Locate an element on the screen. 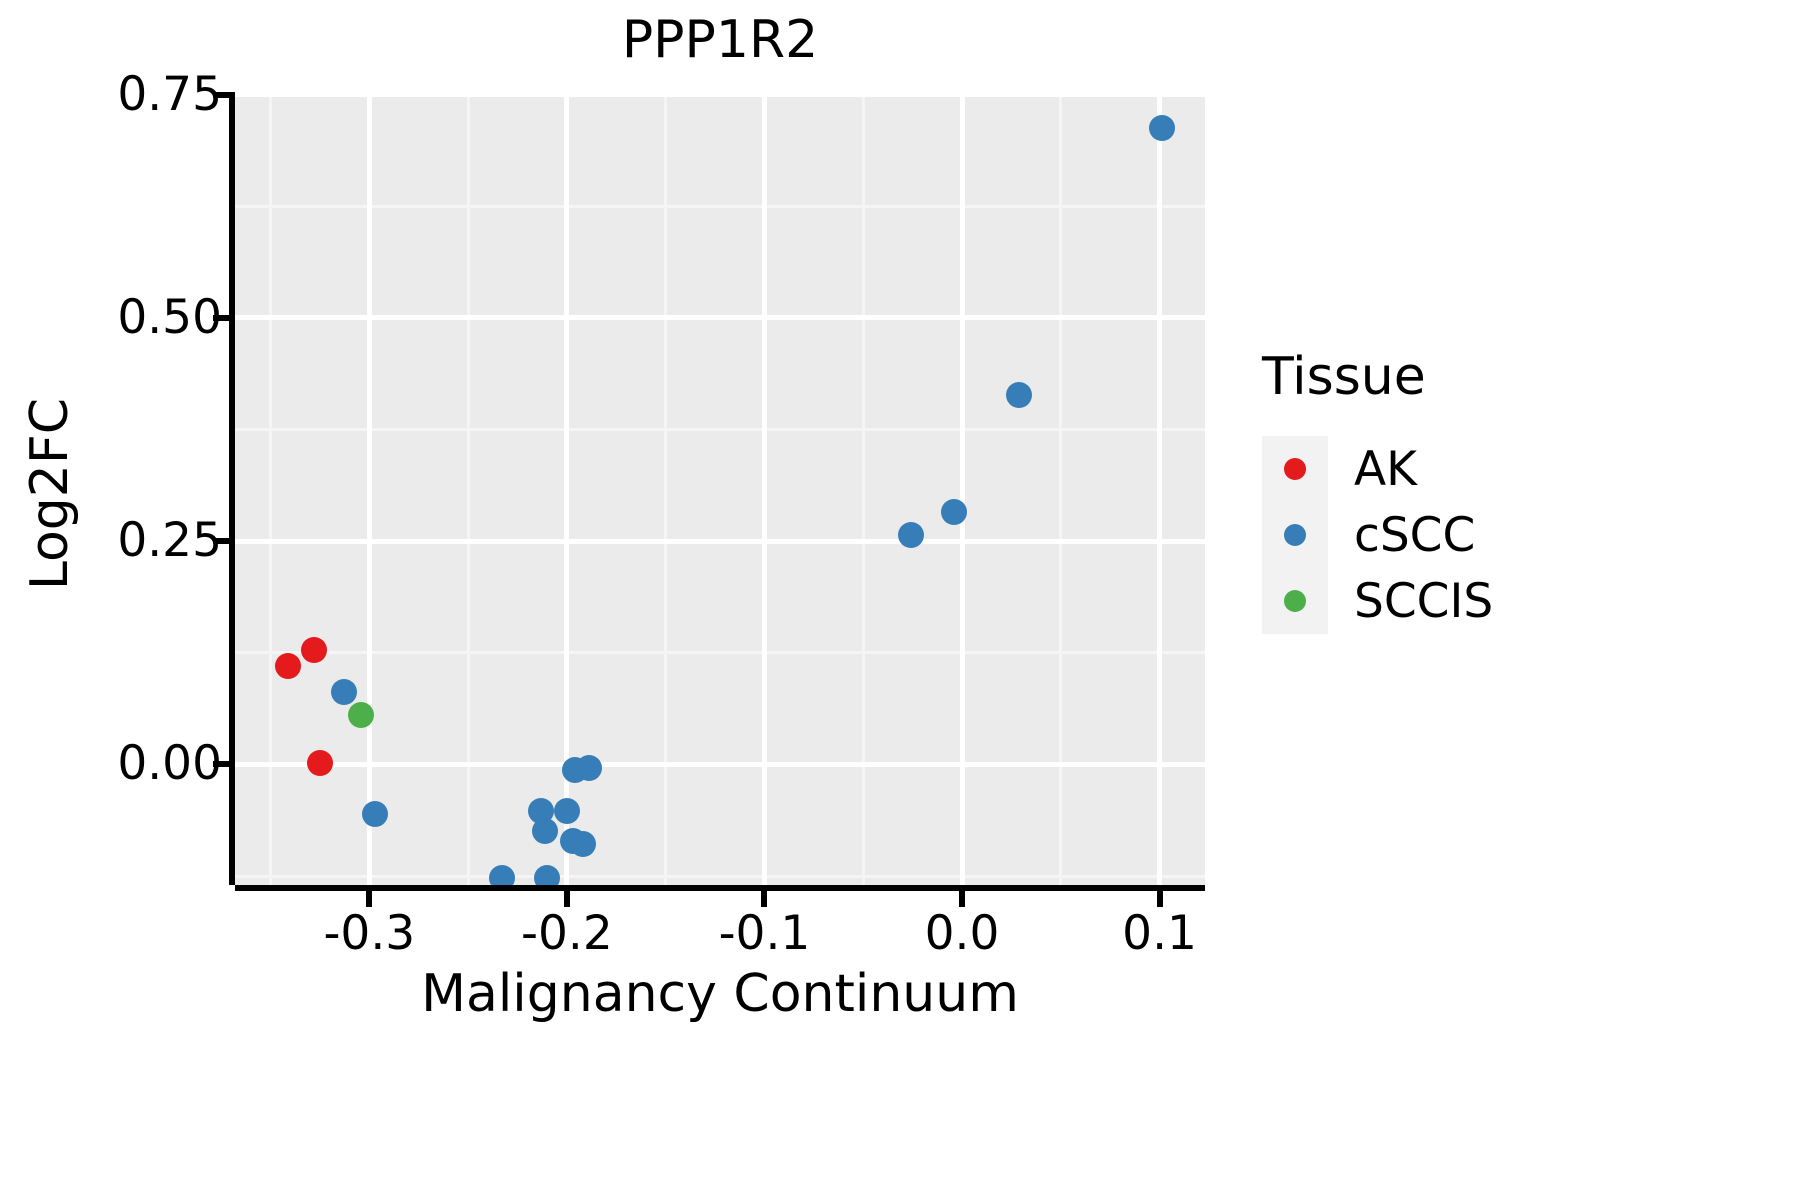 The height and width of the screenshot is (1200, 1800). y-tick-label: 0.00 is located at coordinates (169, 764).